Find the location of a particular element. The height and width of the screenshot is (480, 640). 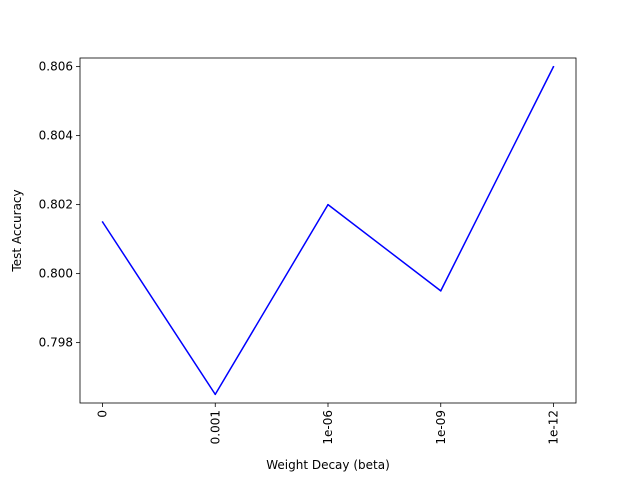

x-tick-label: 1e-06 is located at coordinates (328, 427).